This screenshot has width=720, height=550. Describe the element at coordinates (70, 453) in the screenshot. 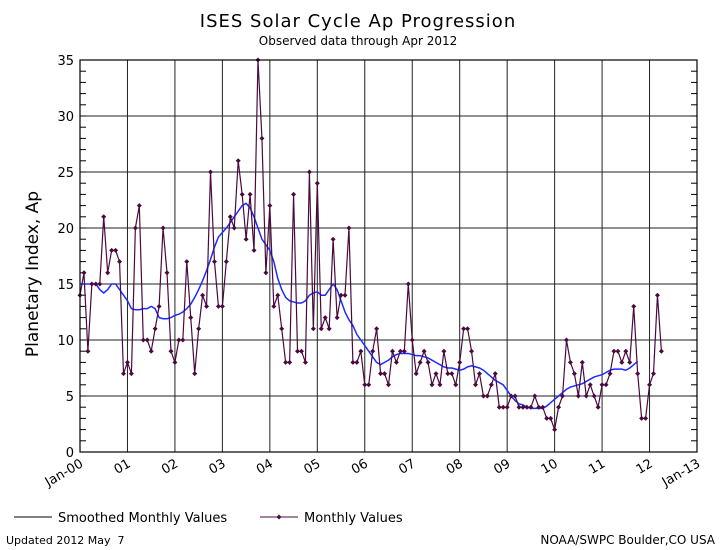

I see `y-tick-label: 0` at that location.